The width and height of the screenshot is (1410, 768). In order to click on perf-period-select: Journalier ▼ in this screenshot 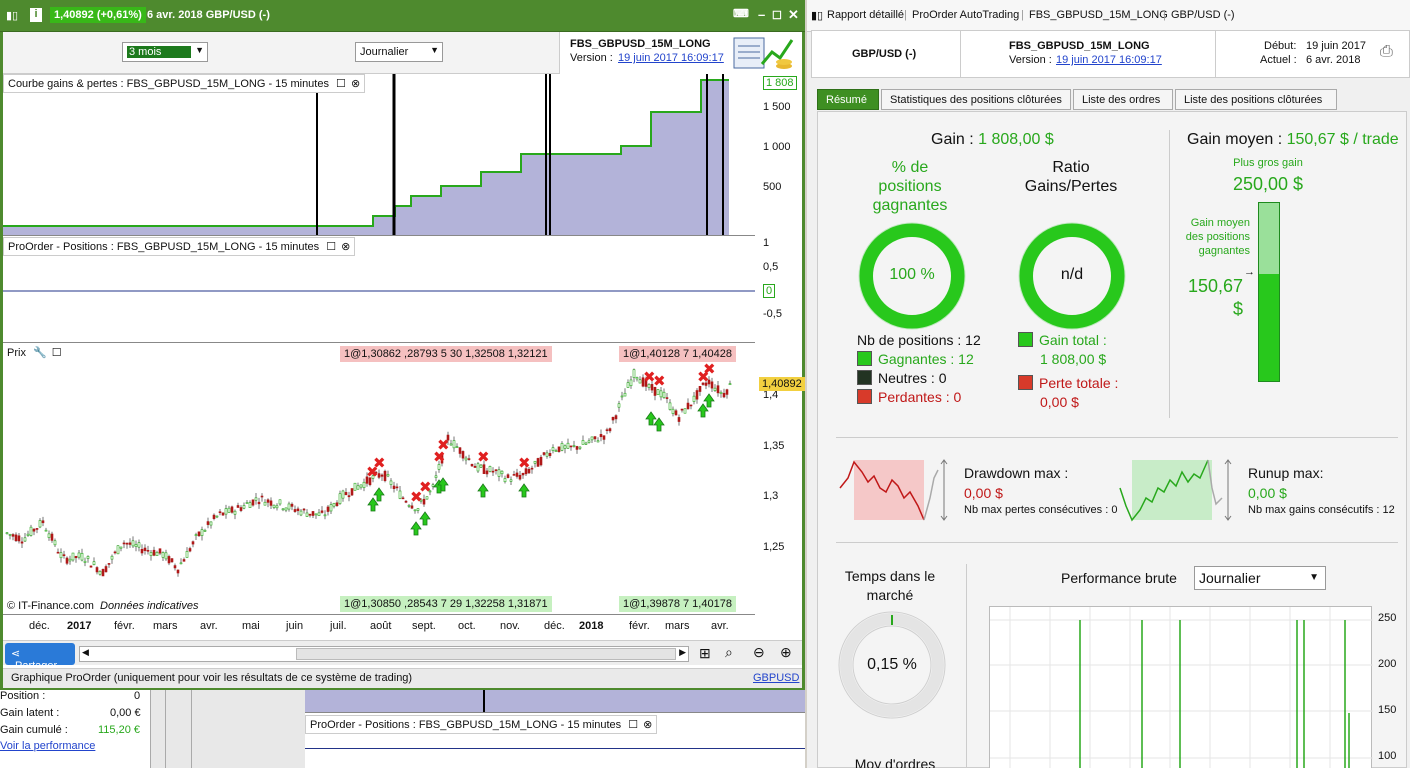, I will do `click(1260, 578)`.